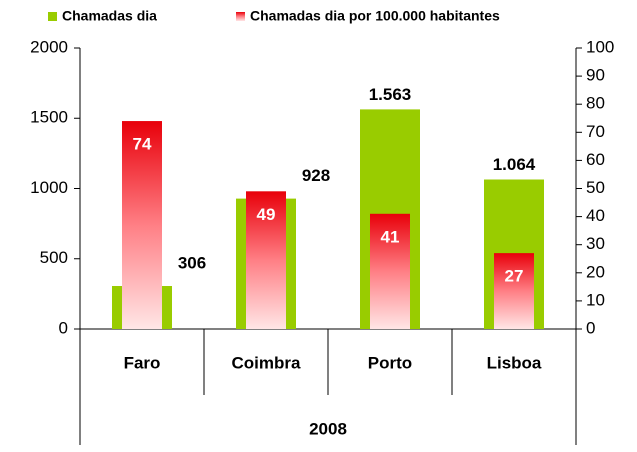 This screenshot has height=452, width=637. I want to click on y-tick-label: 1500, so click(49, 117).